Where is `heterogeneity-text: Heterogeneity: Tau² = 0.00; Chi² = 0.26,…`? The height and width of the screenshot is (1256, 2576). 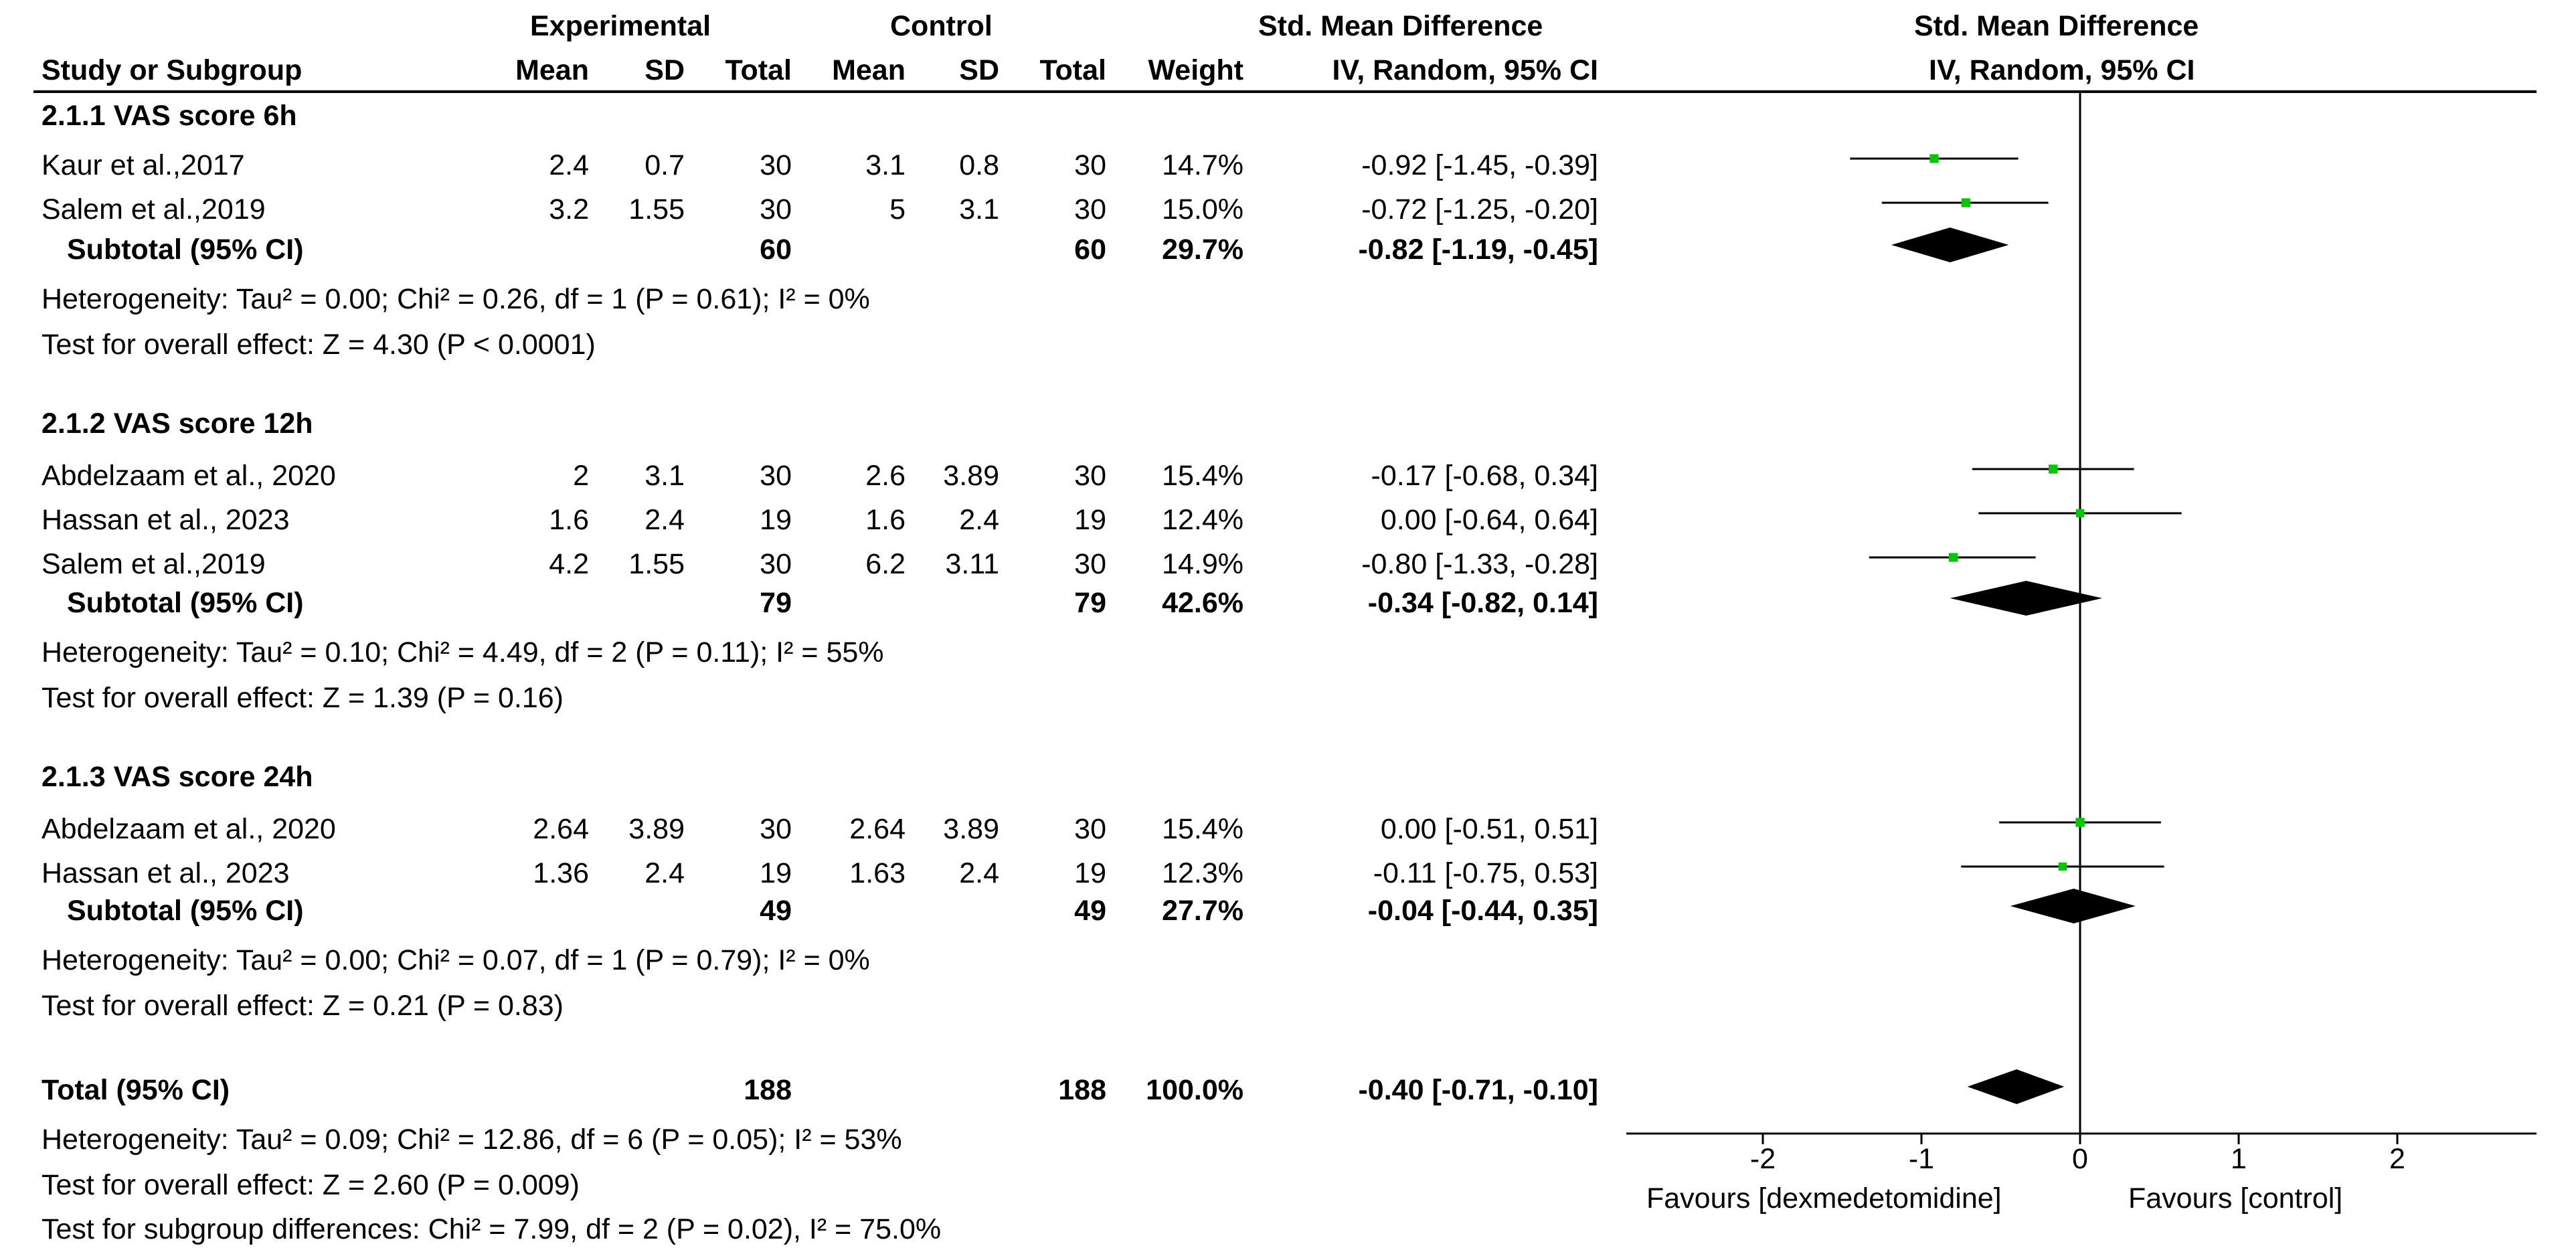
heterogeneity-text: Heterogeneity: Tau² = 0.00; Chi² = 0.26,… is located at coordinates (455, 299).